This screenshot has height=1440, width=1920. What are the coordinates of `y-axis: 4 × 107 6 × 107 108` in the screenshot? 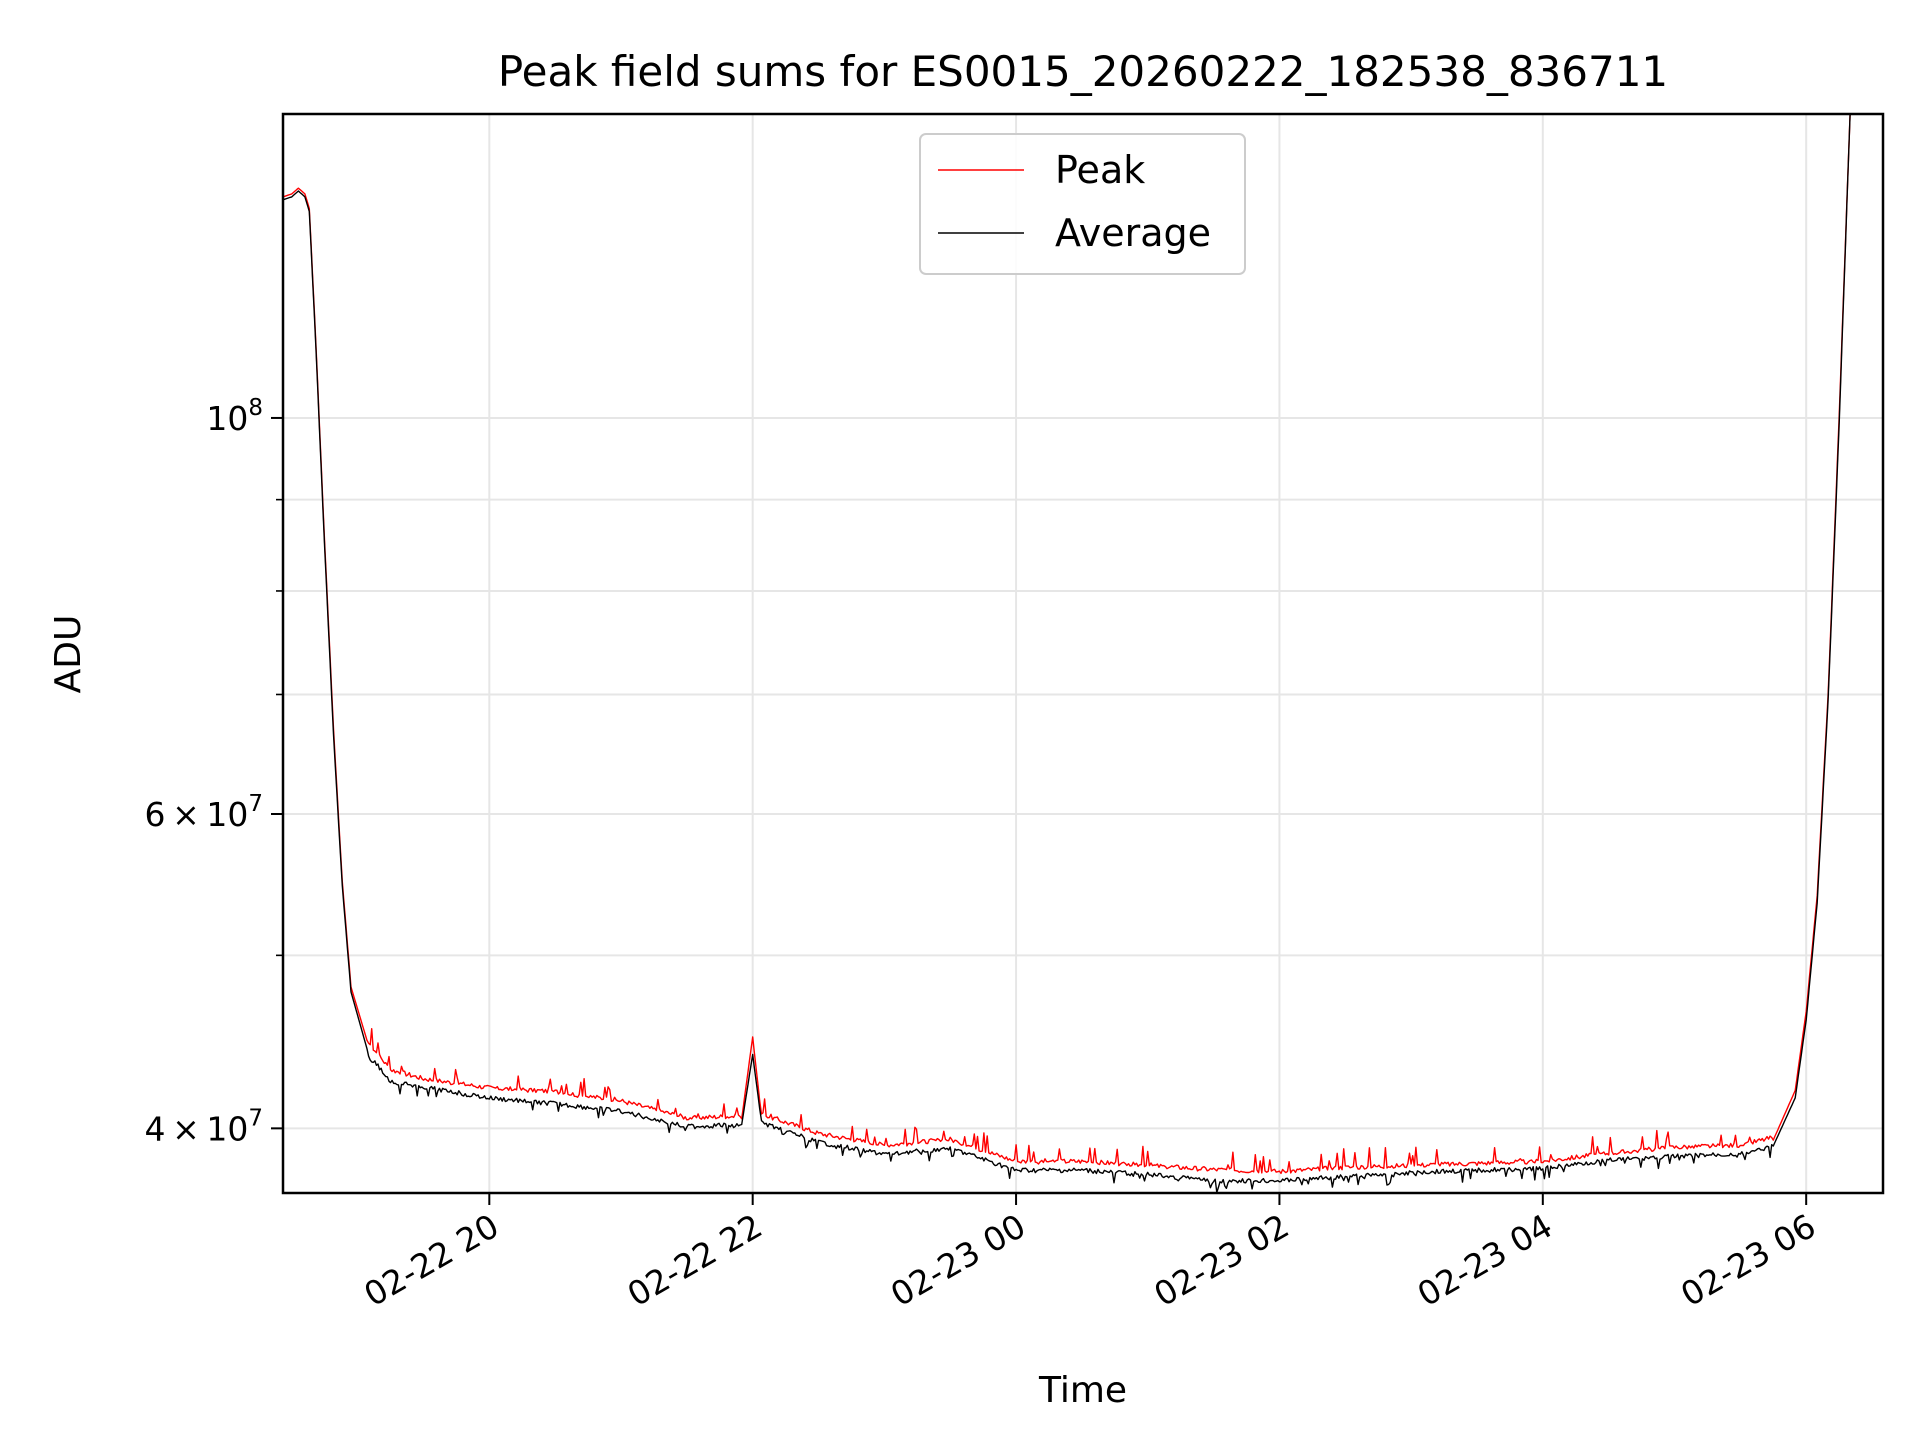 It's located at (214, 771).